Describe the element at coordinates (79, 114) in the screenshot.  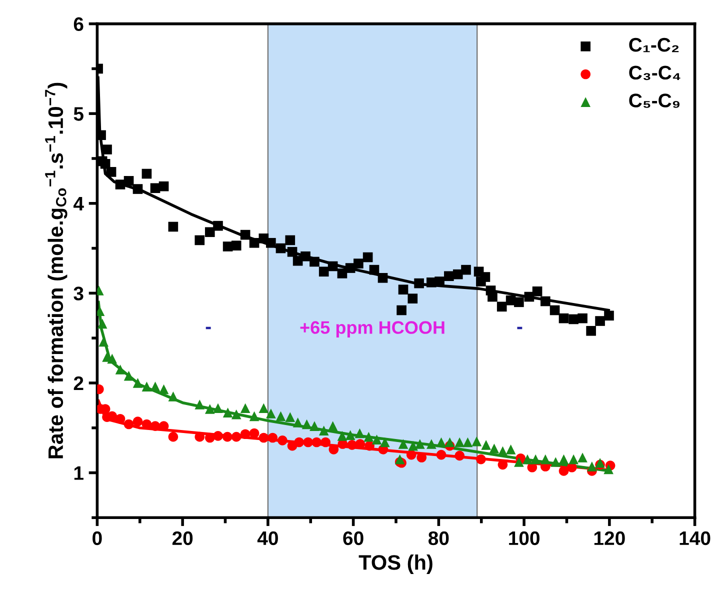
I see `y-tick-label: 5` at that location.